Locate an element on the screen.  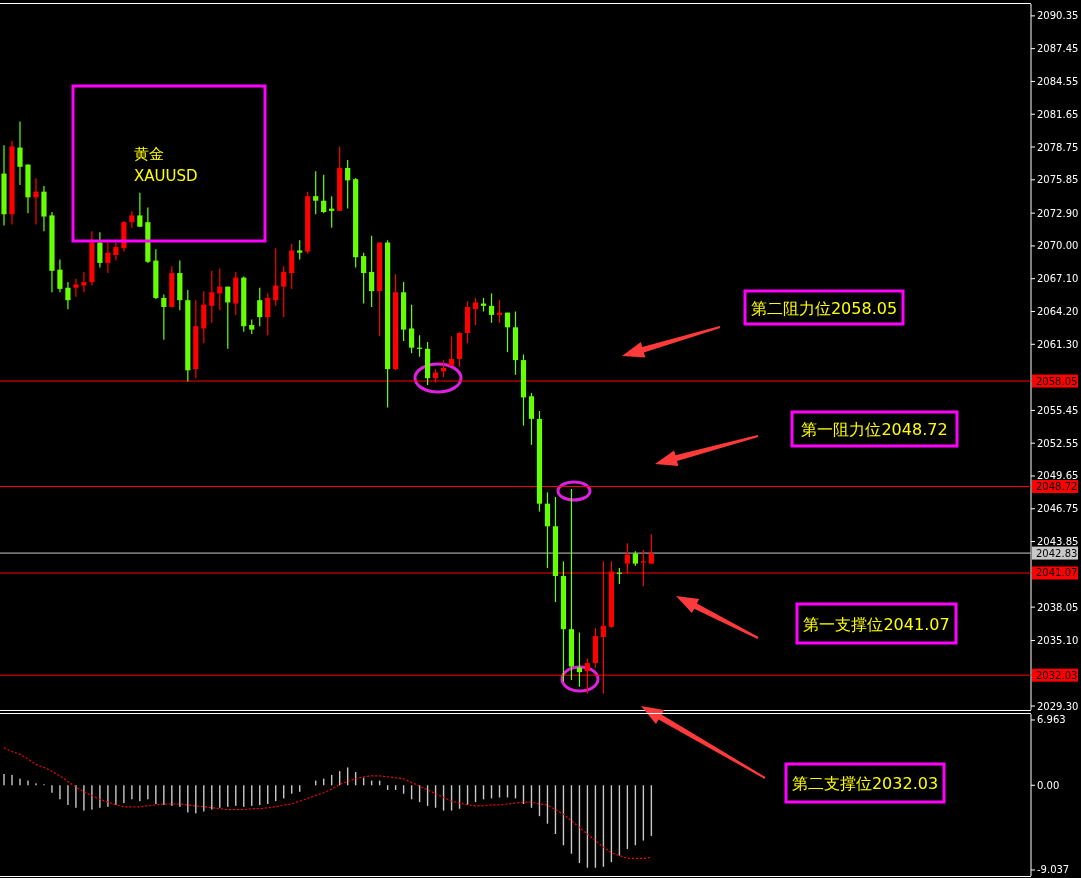
y-tick-label: 2029.30 is located at coordinates (1058, 706).